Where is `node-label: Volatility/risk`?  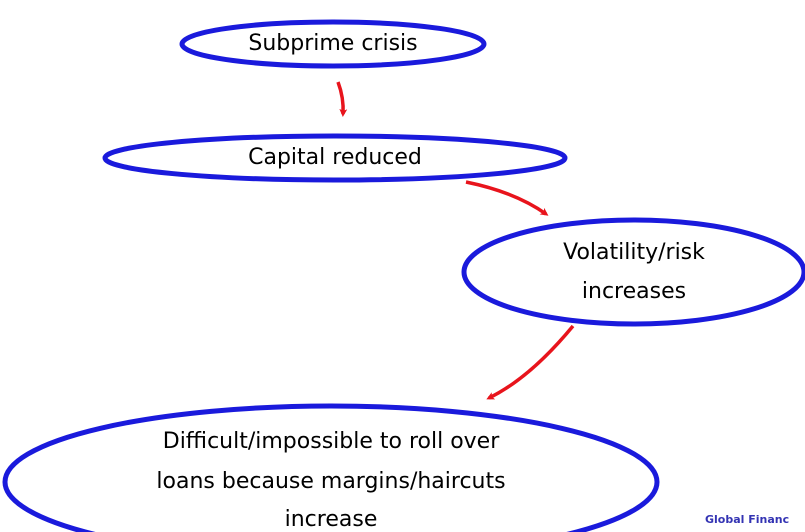
node-label: Volatility/risk is located at coordinates (634, 252).